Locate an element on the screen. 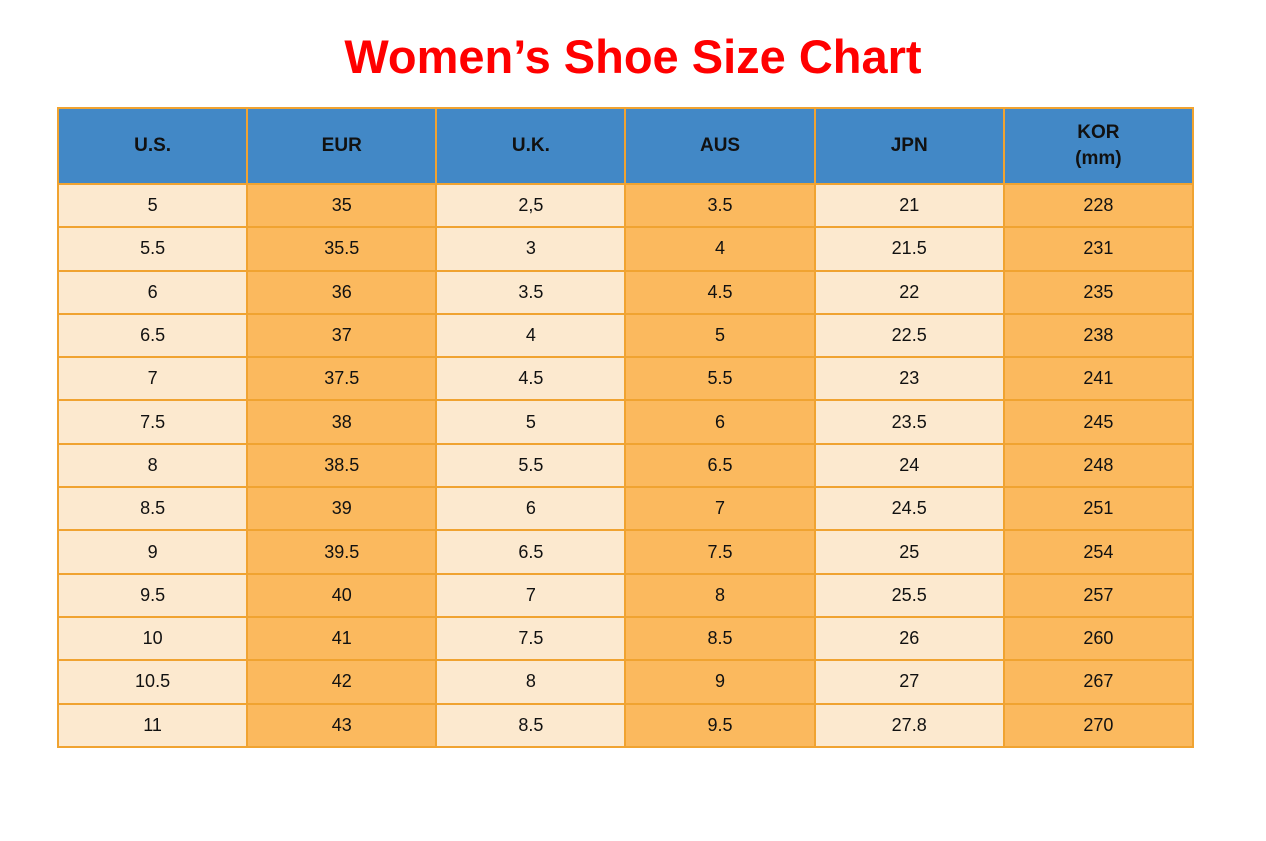 Image resolution: width=1266 pixels, height=841 pixels. table-row: 8.5 39 6 7 24.5 251 is located at coordinates (625, 509).